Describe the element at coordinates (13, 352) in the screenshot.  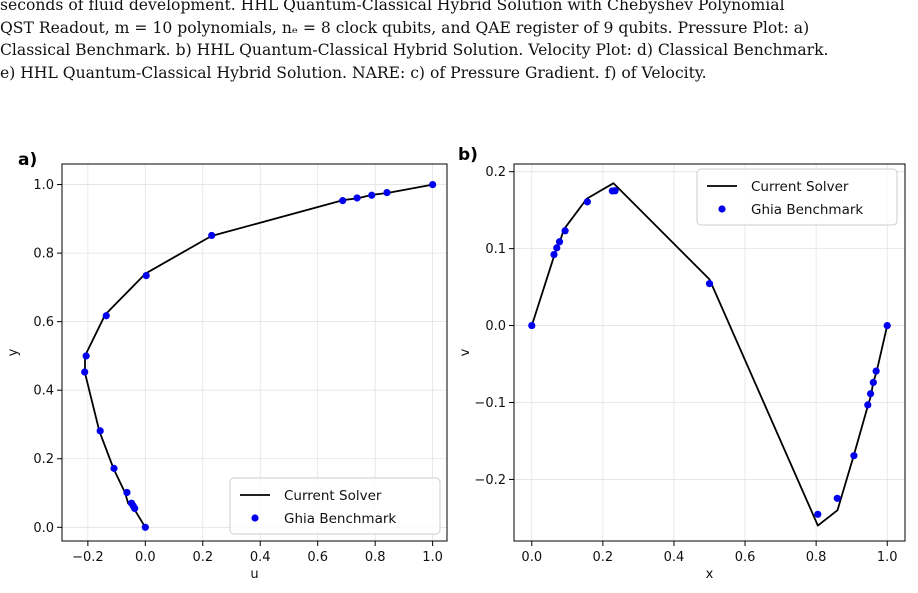
I see `y-axis-label: y` at that location.